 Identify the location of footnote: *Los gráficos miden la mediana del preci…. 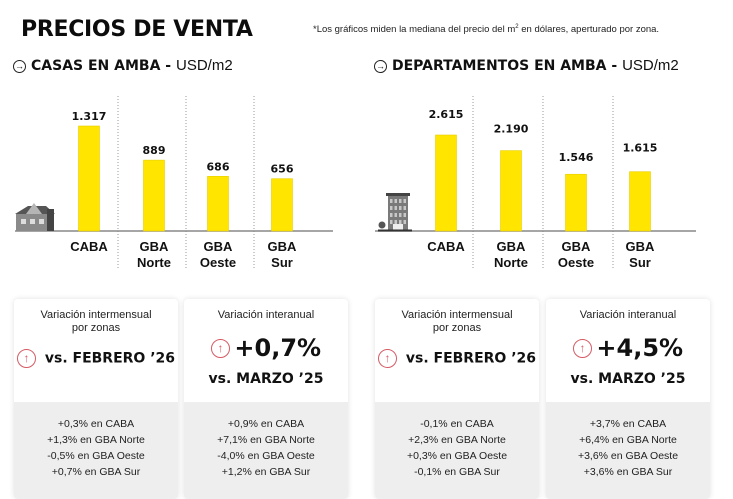
(486, 29).